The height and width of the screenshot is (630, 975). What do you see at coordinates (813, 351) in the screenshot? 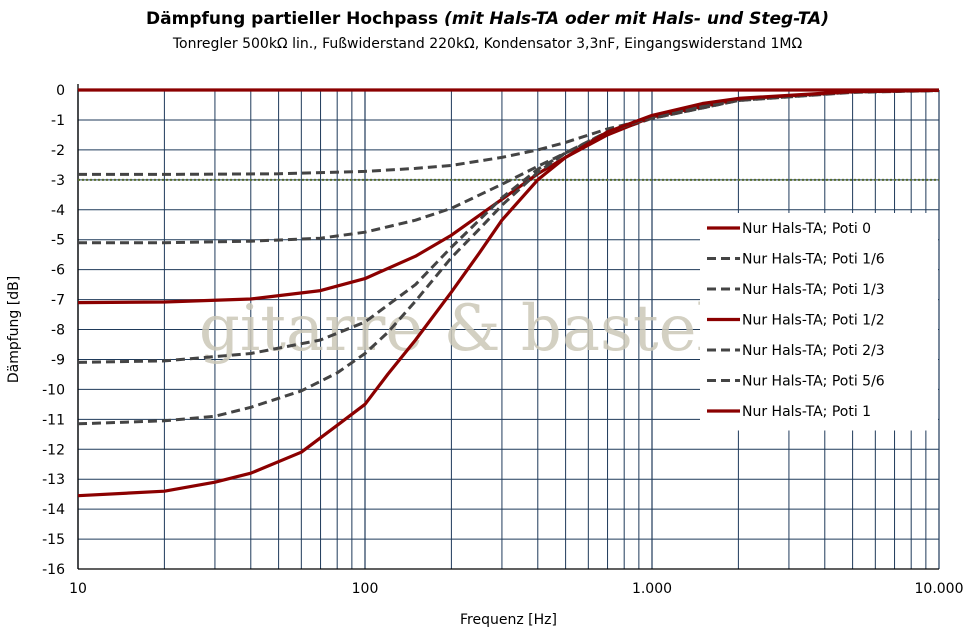
I see `legend-entry: Nur Hals-TA; Poti 2/3` at bounding box center [813, 351].